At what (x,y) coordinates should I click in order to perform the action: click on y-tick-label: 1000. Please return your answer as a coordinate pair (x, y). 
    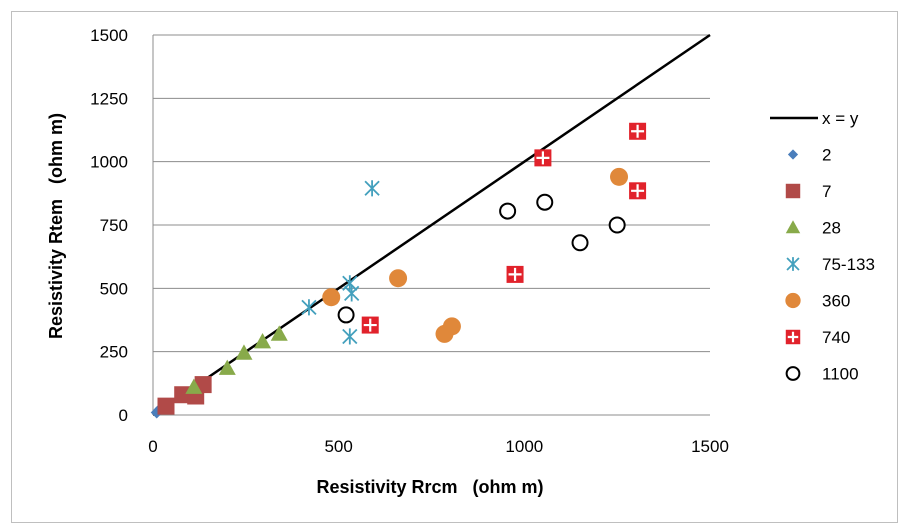
    Looking at the image, I should click on (109, 162).